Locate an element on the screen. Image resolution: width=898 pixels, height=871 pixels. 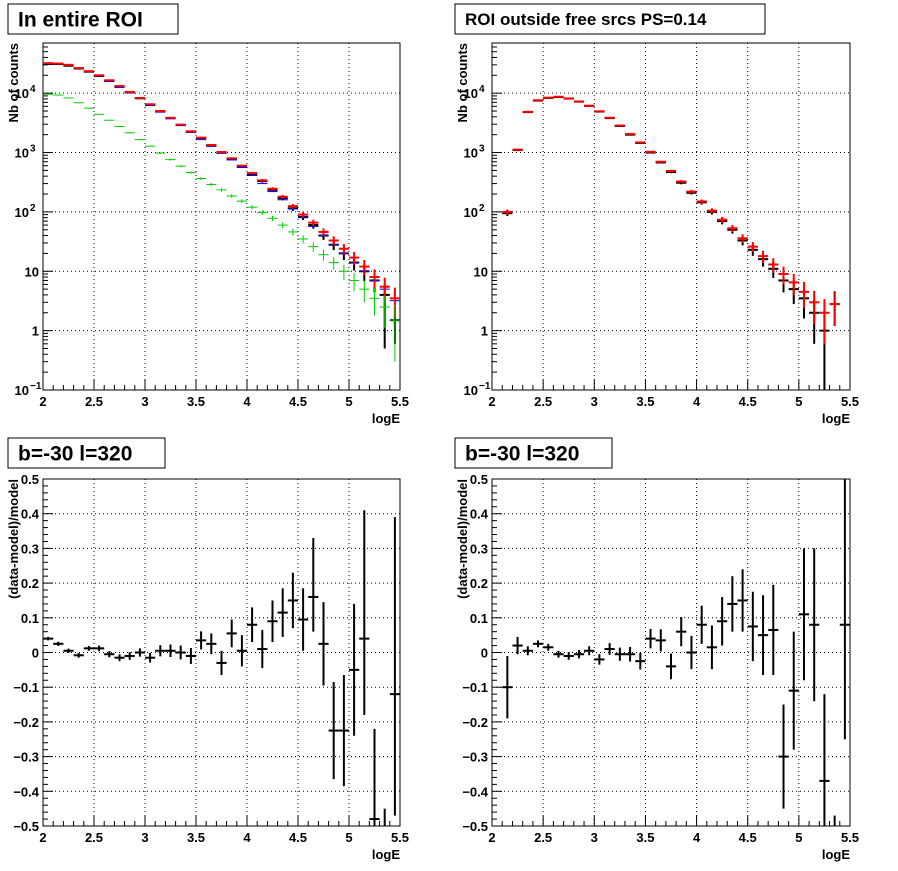
y-tick-label: 0.4 is located at coordinates (30, 514).